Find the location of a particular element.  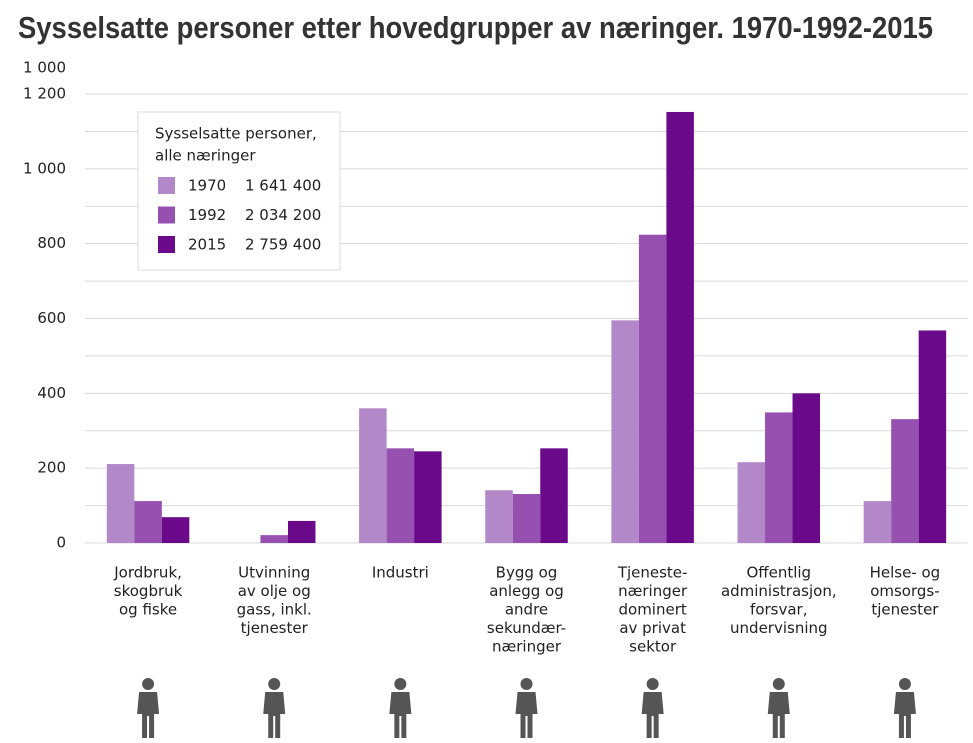

y-tick-label: 1 000 is located at coordinates (44, 168).